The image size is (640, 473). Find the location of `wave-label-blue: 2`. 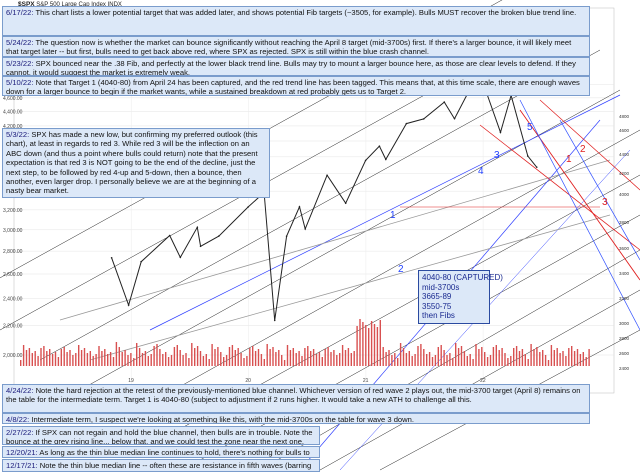

wave-label-blue: 2 is located at coordinates (401, 269).